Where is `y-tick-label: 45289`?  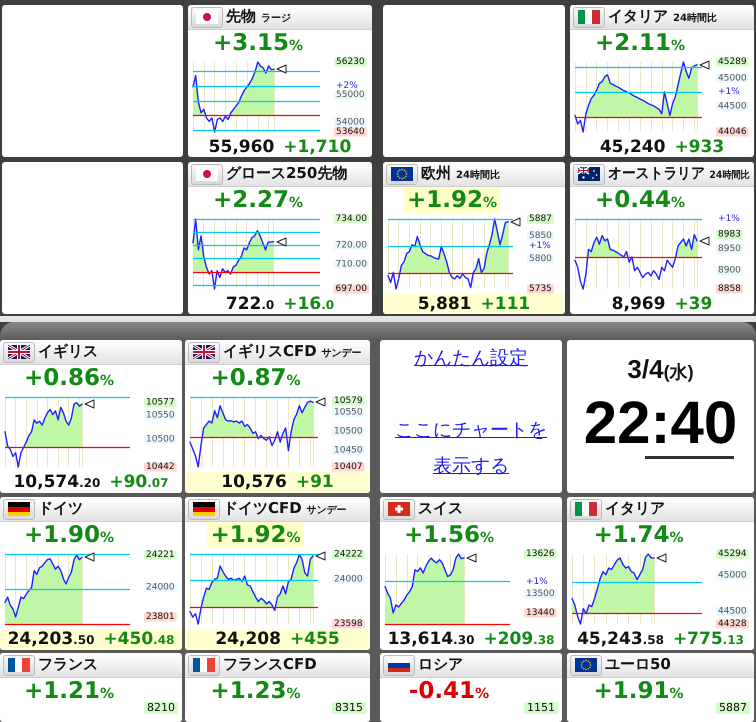
y-tick-label: 45289 is located at coordinates (732, 62).